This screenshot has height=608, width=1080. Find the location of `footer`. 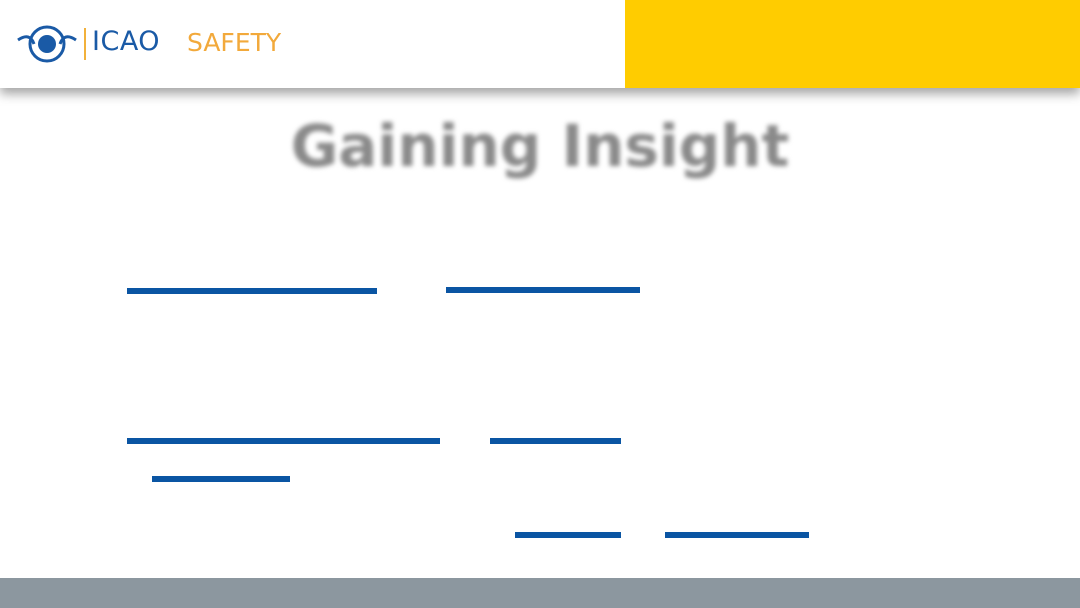

footer is located at coordinates (540, 593).